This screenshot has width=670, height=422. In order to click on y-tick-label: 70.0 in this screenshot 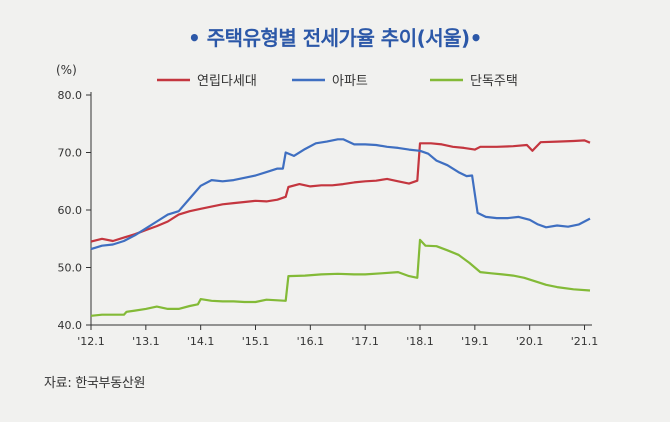, I will do `click(70, 153)`.